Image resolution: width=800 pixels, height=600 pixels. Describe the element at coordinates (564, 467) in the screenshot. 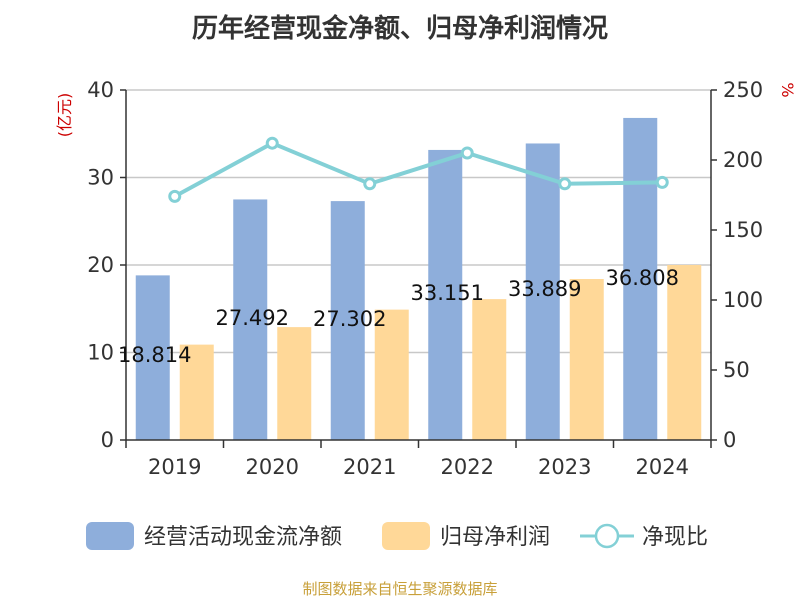

I see `x-tick-label: 2023` at that location.